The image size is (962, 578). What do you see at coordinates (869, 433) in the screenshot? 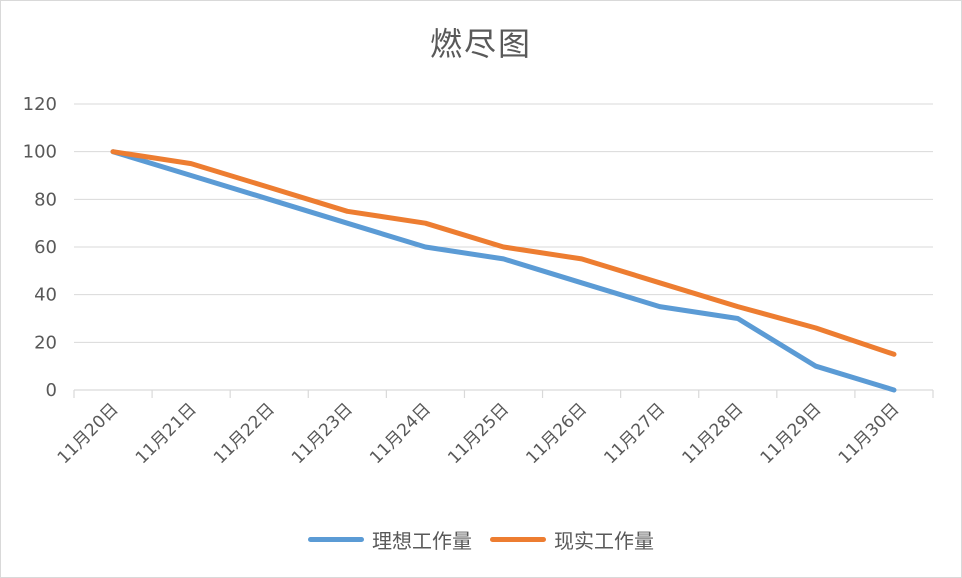
I see `x-tick-label: 11月30日` at bounding box center [869, 433].